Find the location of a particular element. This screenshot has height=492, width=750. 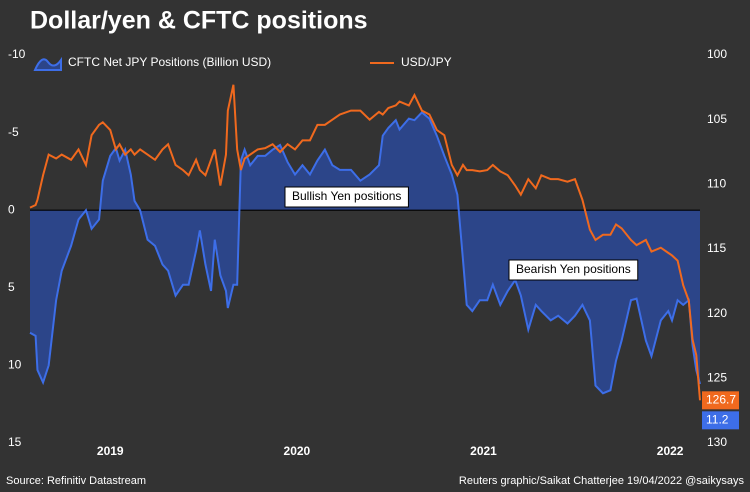

end-label: 11.2 is located at coordinates (717, 419).